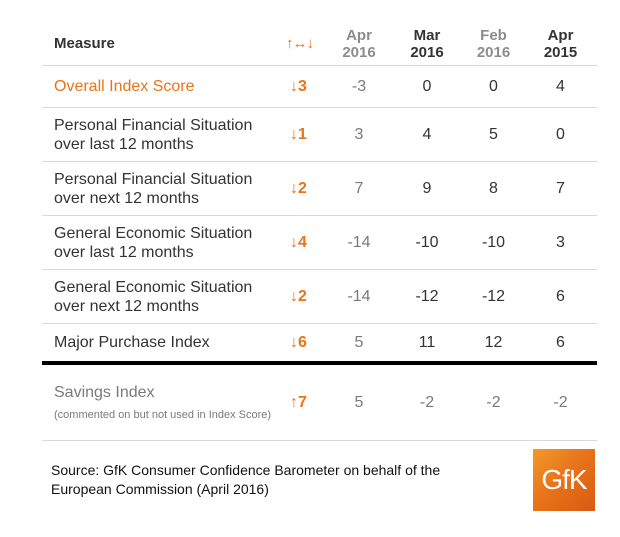 The image size is (620, 537). I want to click on gfk-logo: GfK, so click(564, 480).